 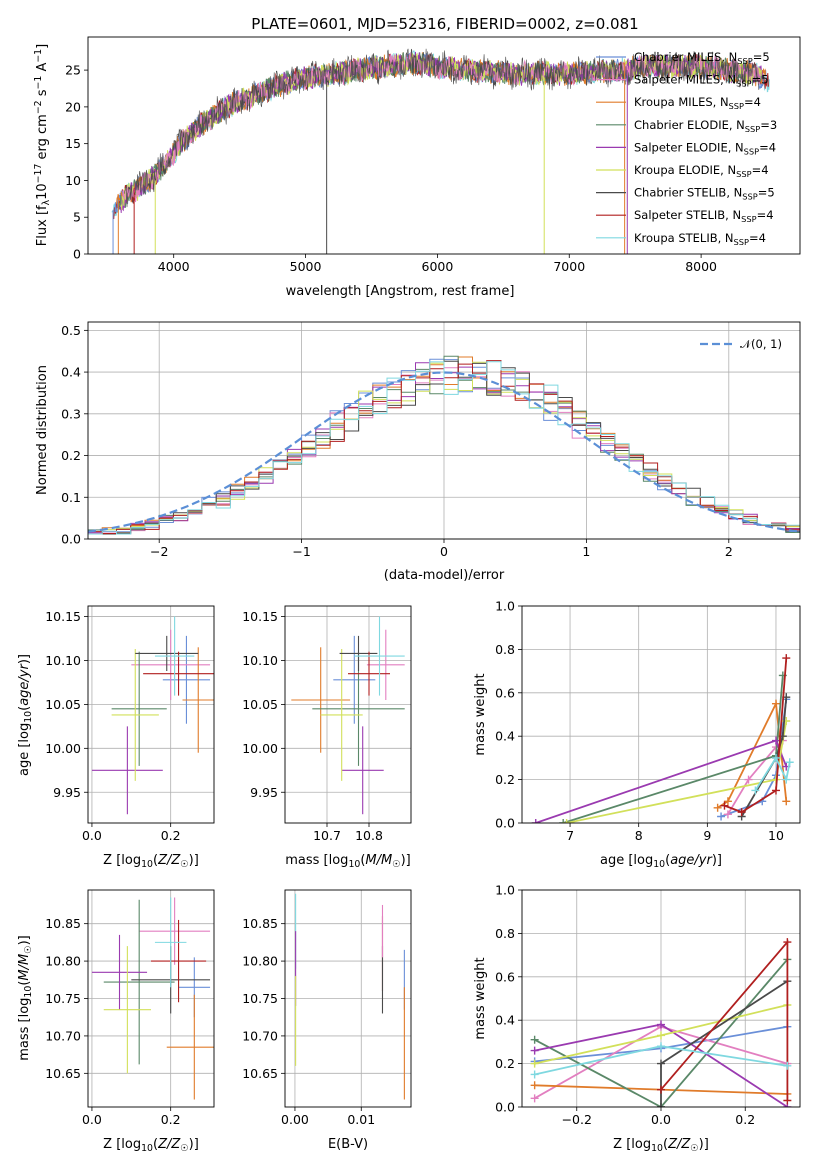 What do you see at coordinates (159, 551) in the screenshot?
I see `x-tick-label: −2` at bounding box center [159, 551].